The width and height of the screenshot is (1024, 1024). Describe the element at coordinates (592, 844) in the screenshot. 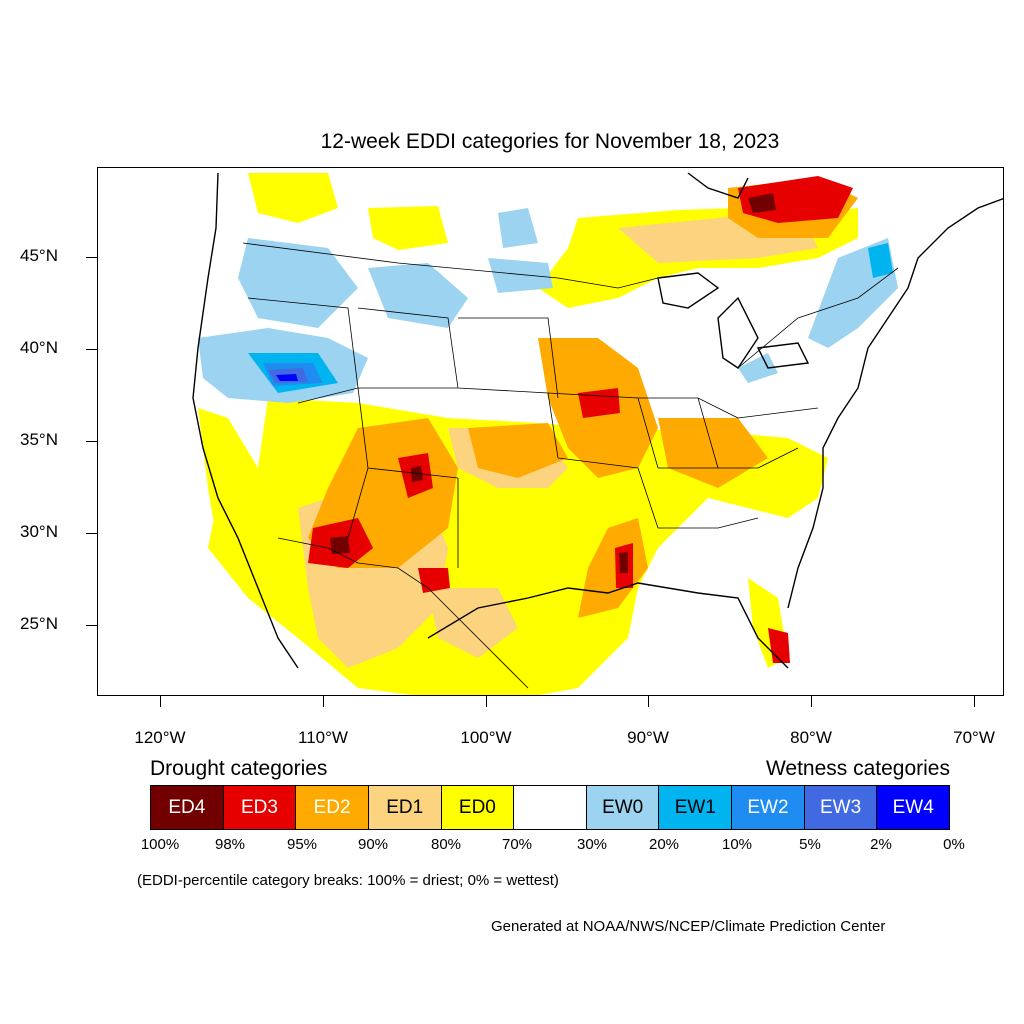

I see `percentile-label: 30%` at that location.